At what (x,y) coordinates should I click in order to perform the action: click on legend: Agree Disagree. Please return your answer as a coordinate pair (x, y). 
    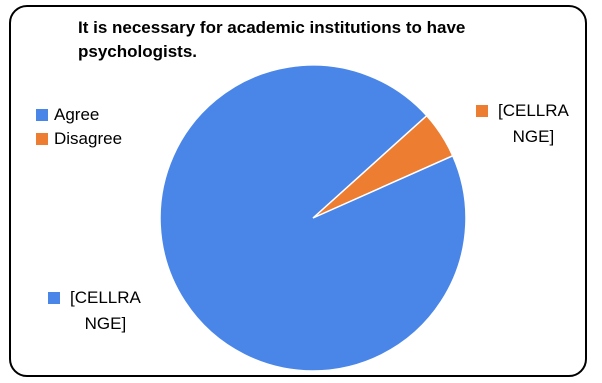
    Looking at the image, I should click on (79, 127).